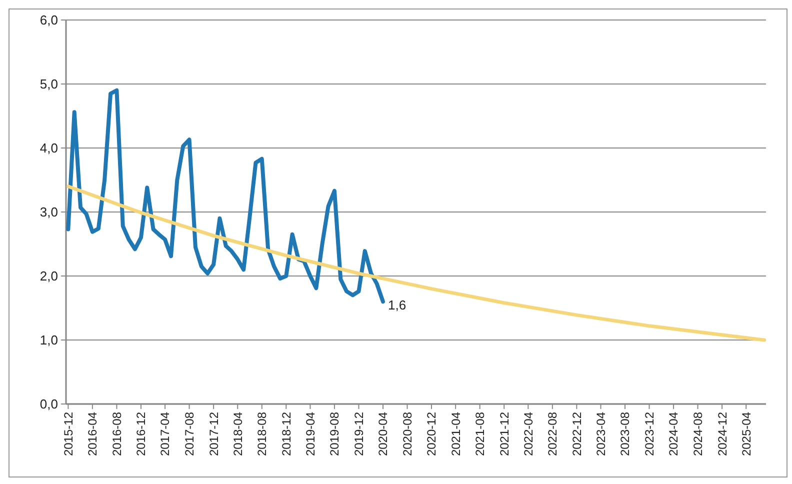 The width and height of the screenshot is (792, 484). What do you see at coordinates (310, 434) in the screenshot?
I see `x-tick-label: 2019-04` at bounding box center [310, 434].